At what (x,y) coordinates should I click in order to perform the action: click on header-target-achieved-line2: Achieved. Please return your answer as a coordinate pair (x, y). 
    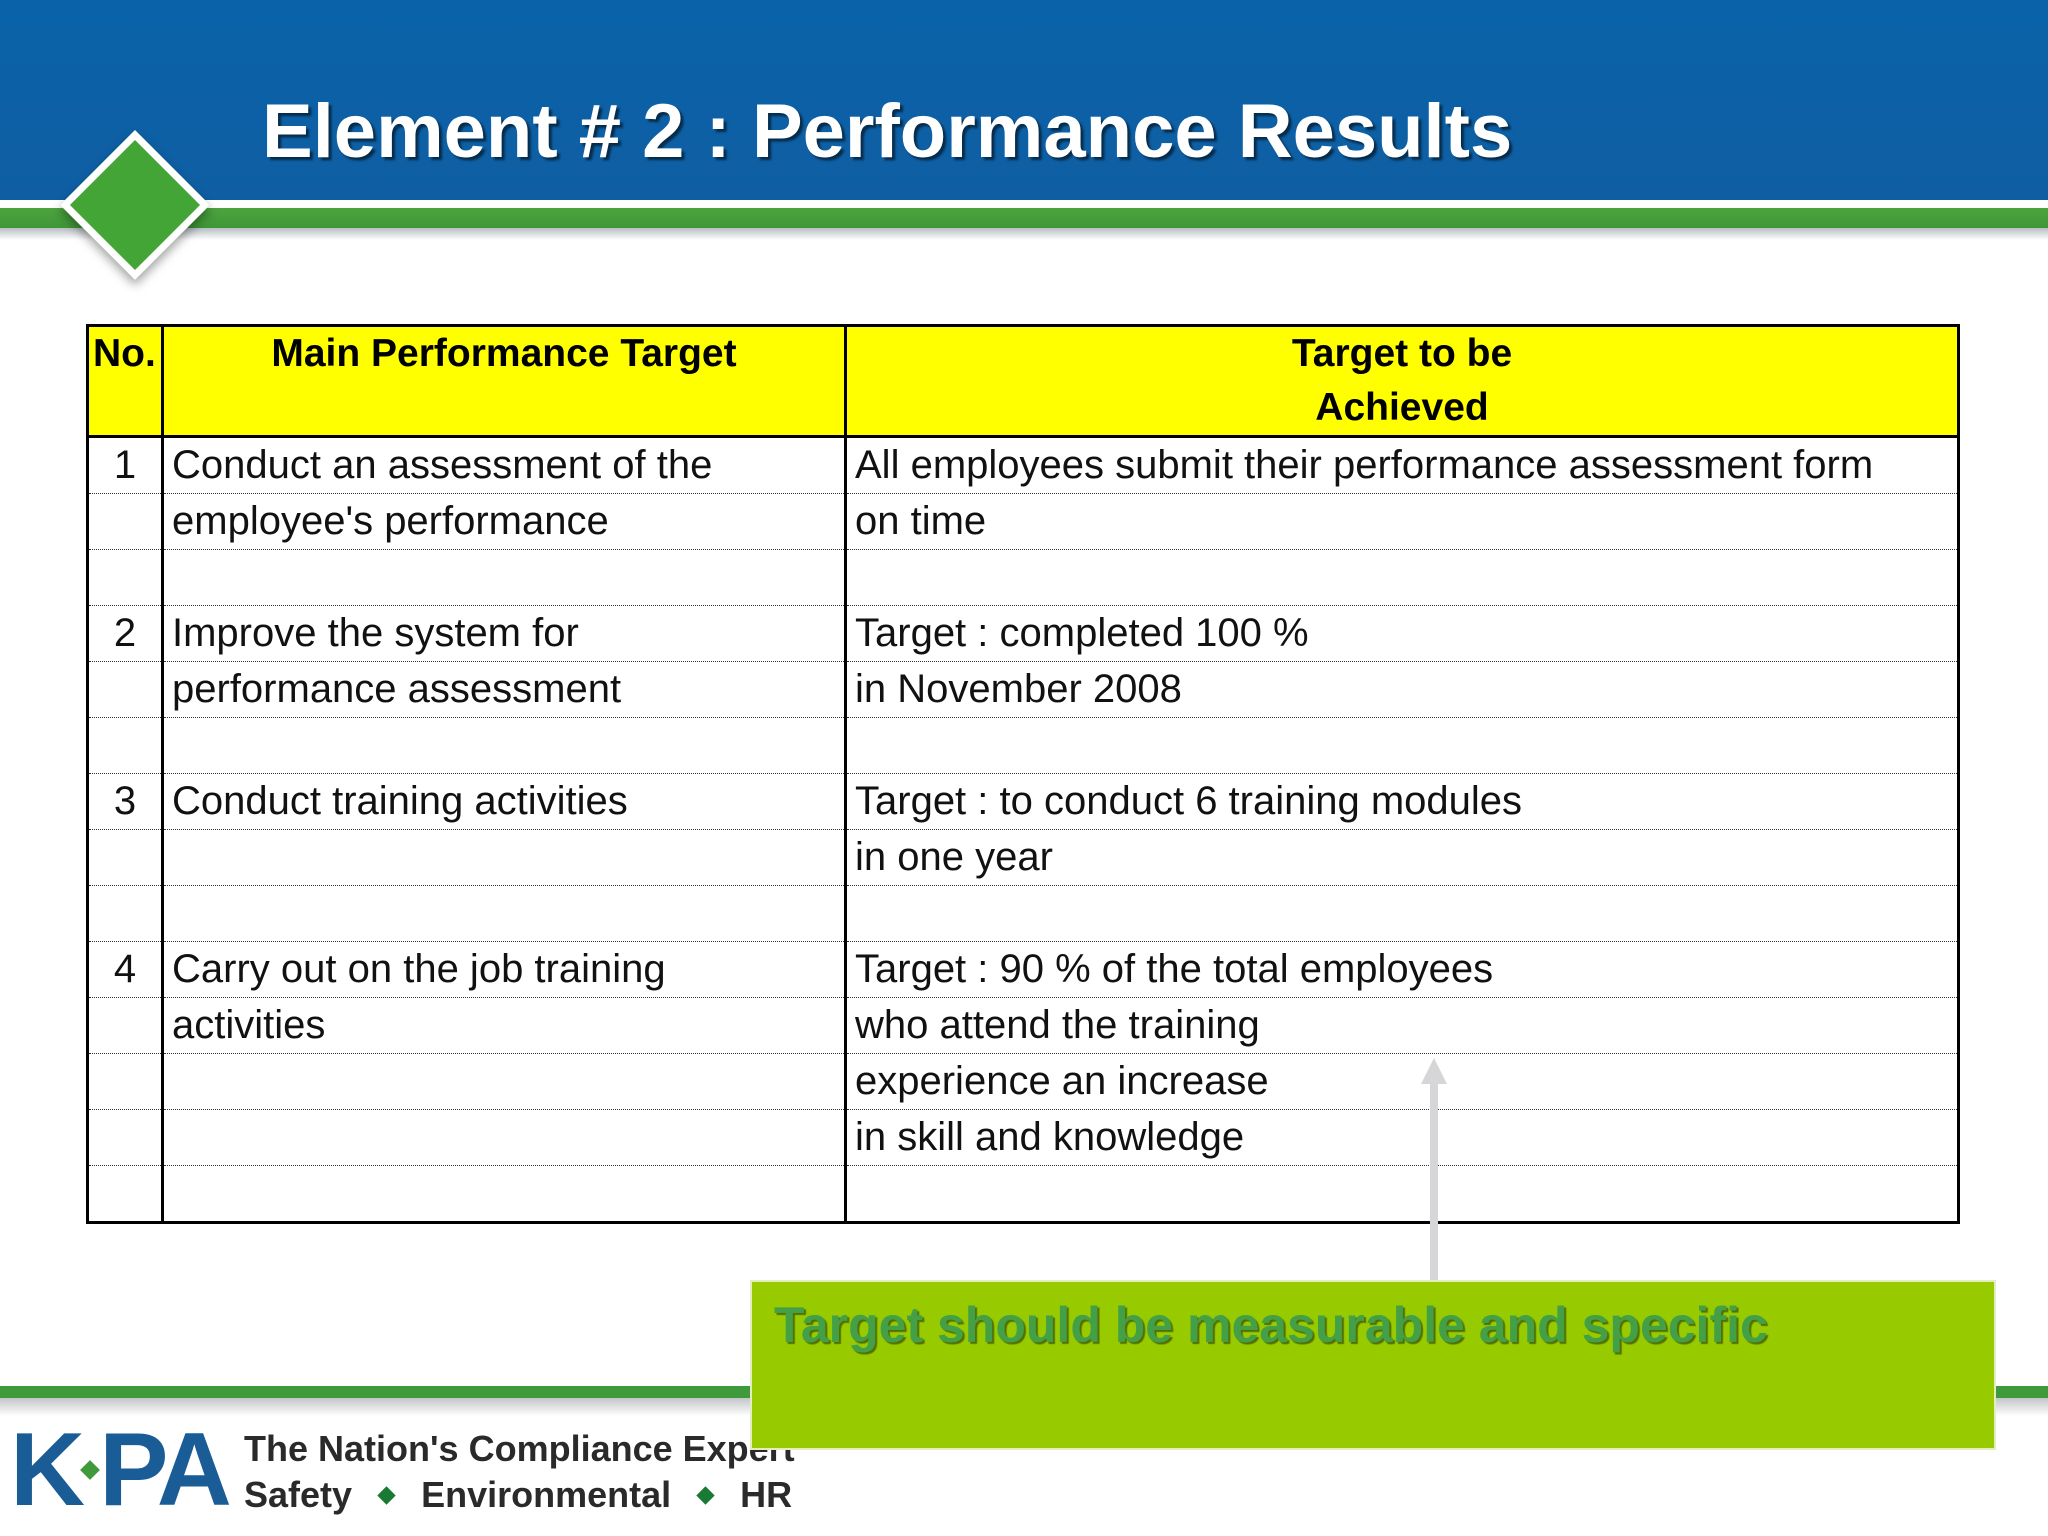
    Looking at the image, I should click on (1402, 407).